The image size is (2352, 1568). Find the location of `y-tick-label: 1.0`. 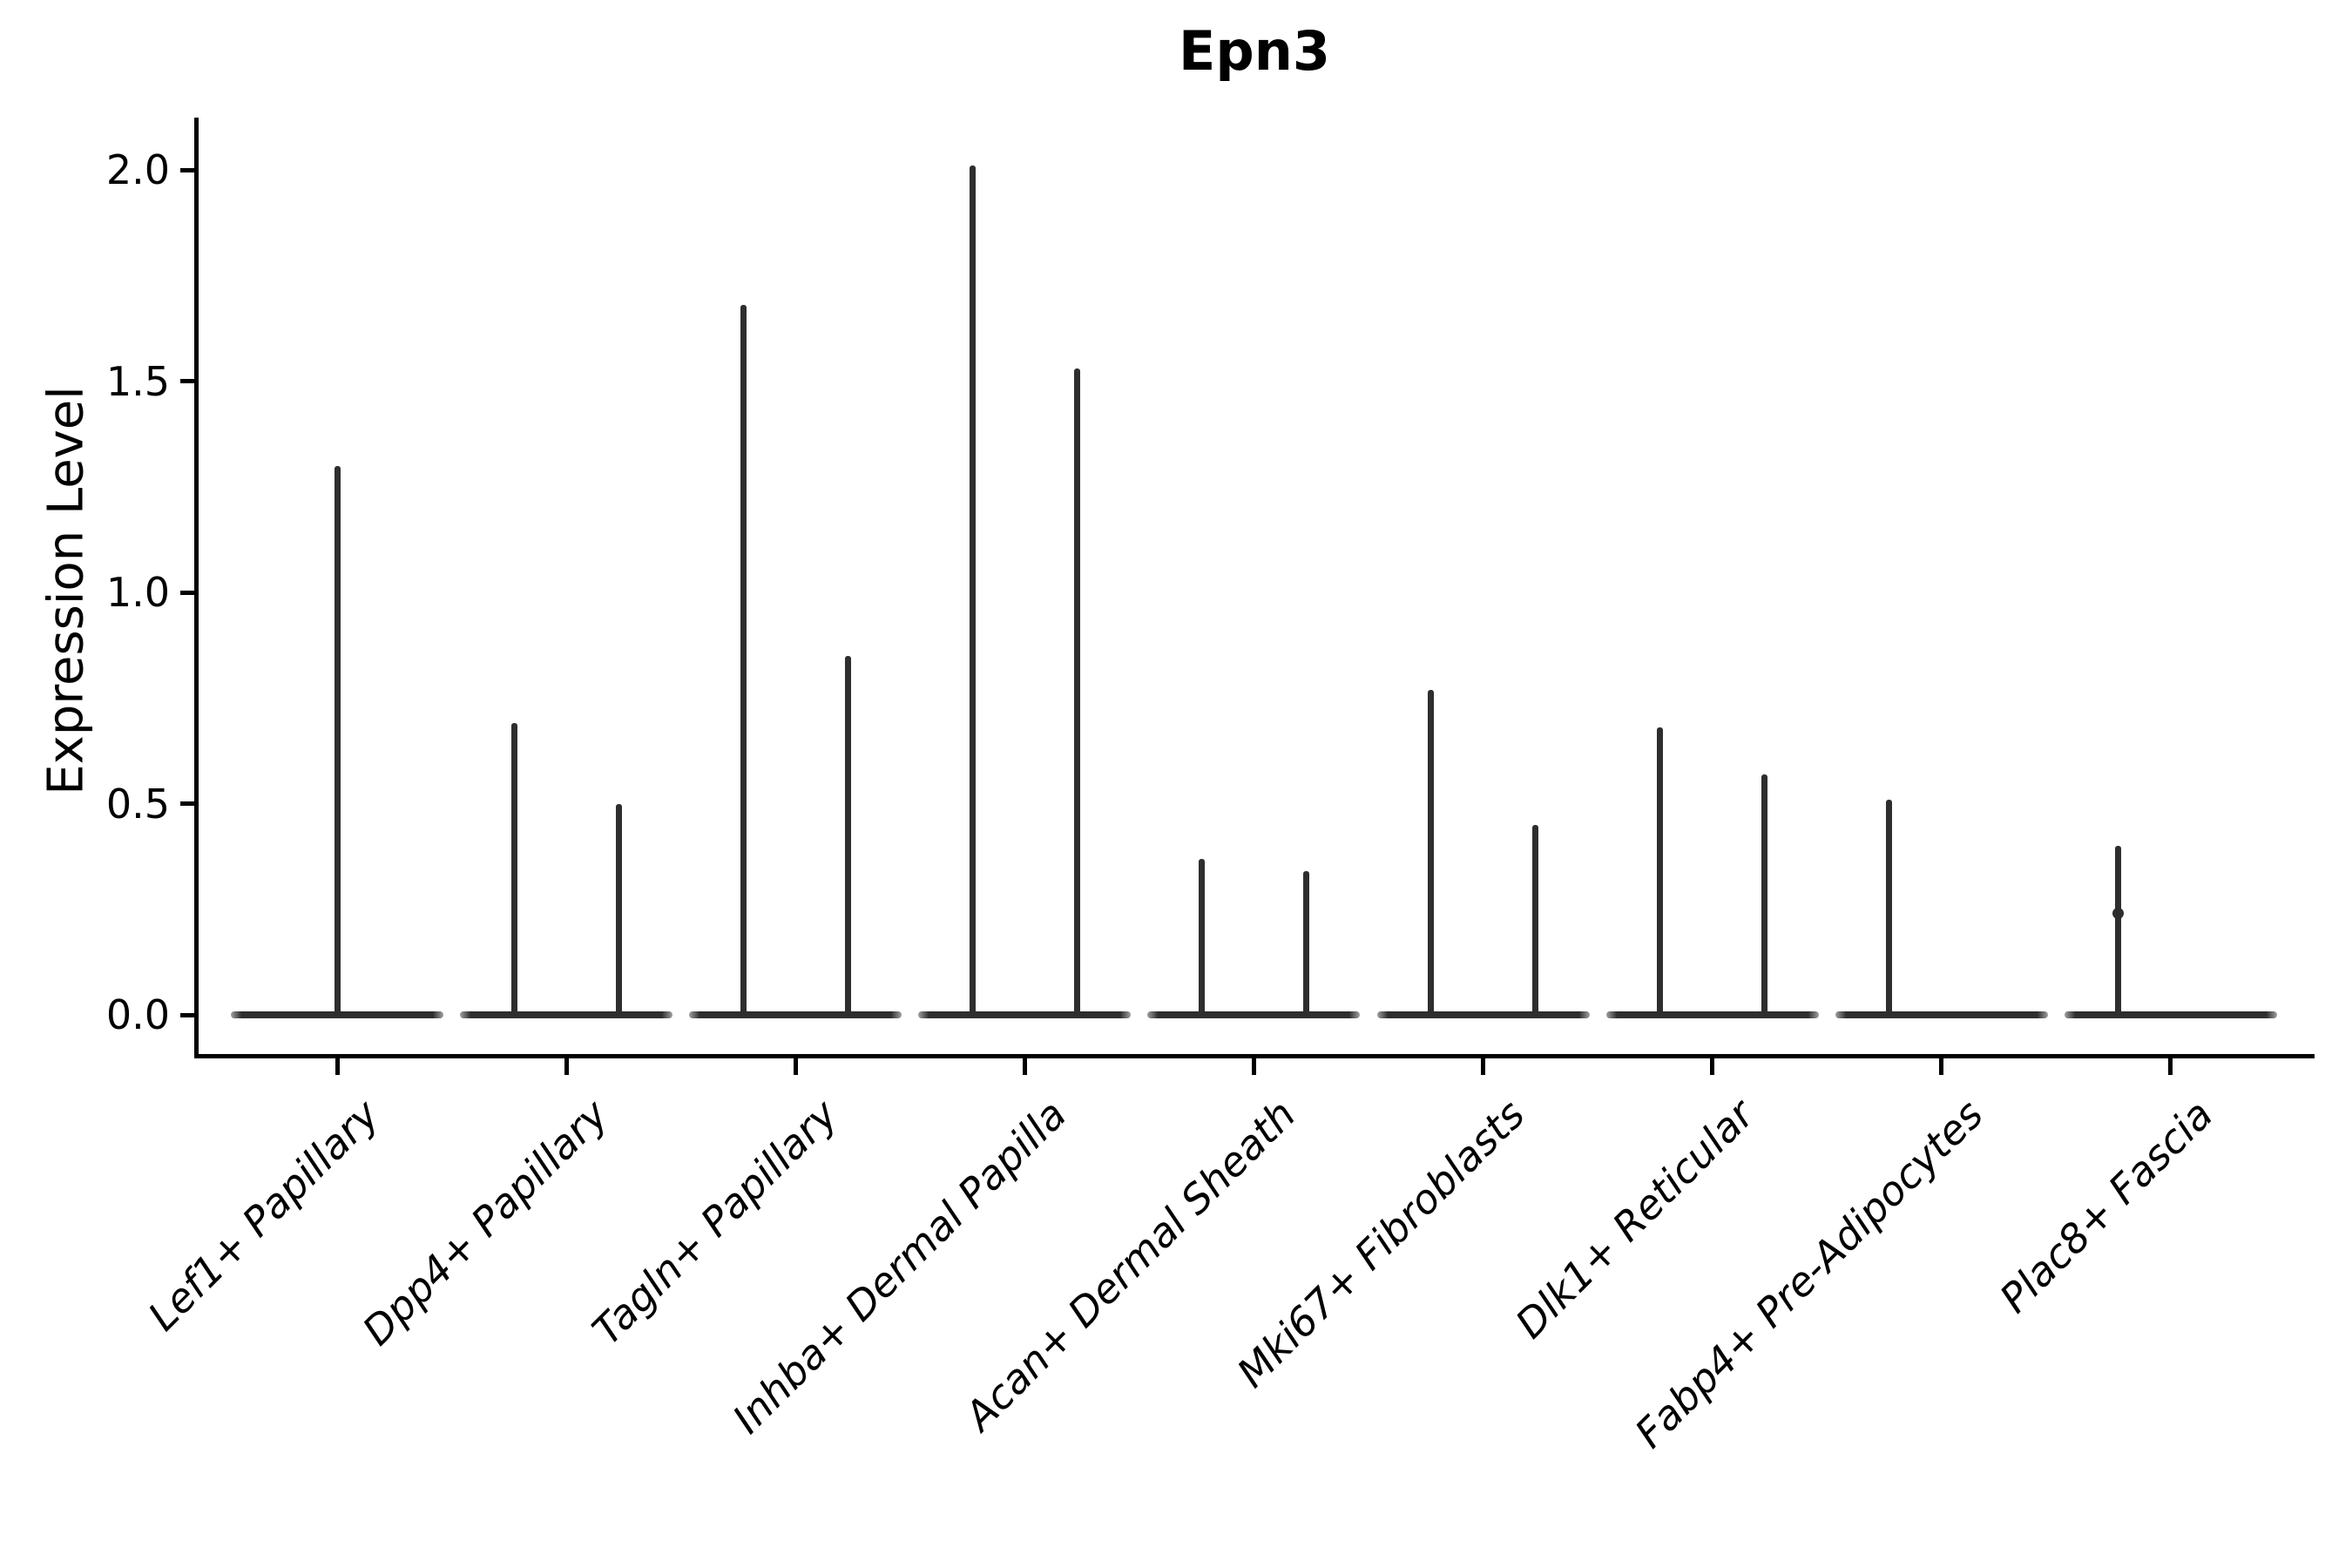

y-tick-label: 1.0 is located at coordinates (137, 592).